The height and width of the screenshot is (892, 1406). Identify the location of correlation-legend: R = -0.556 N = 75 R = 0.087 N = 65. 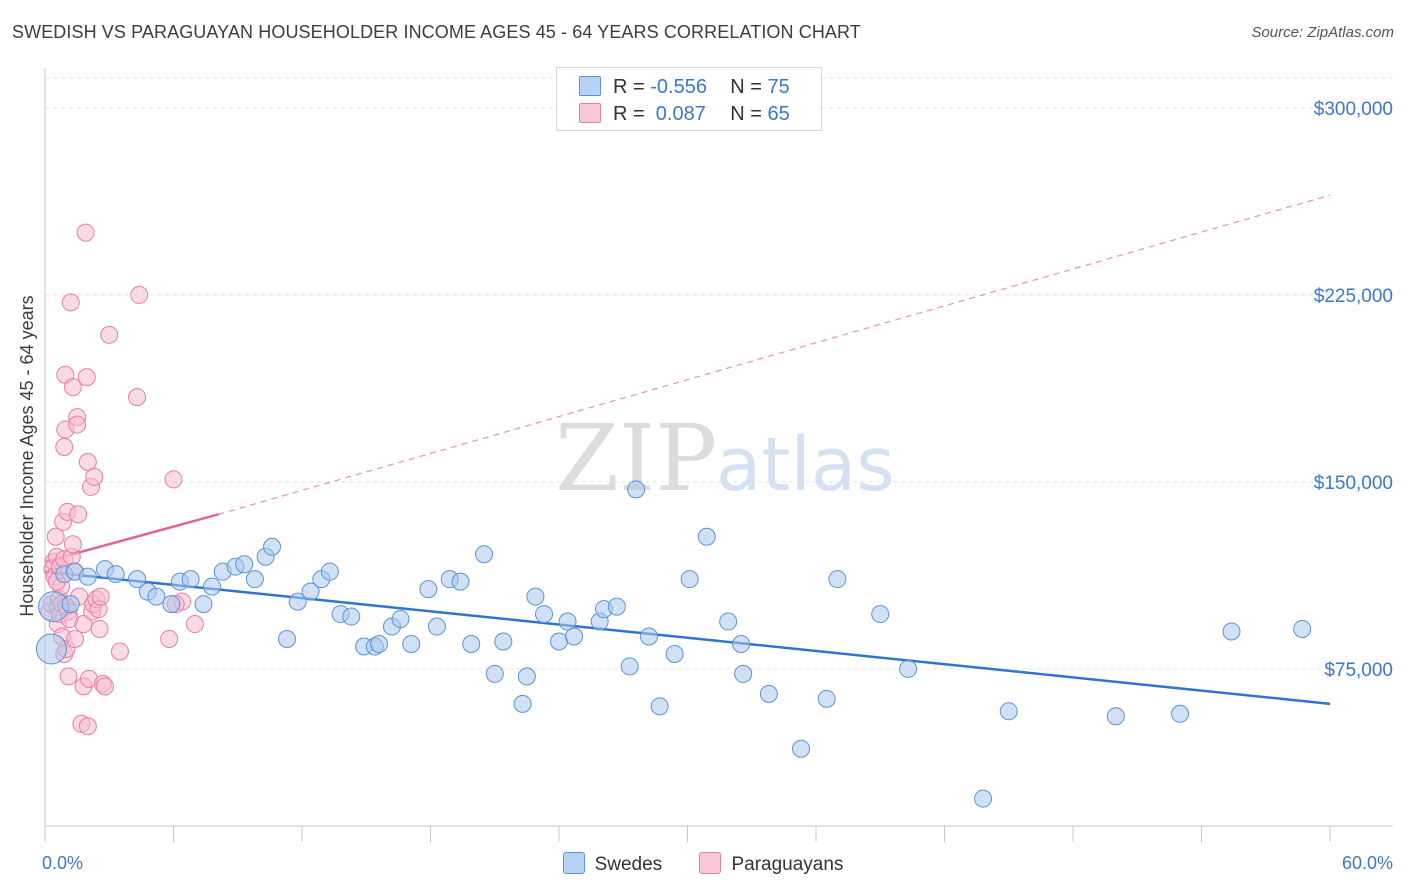
(689, 99).